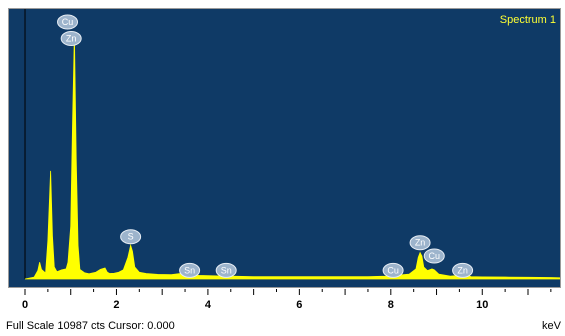  Describe the element at coordinates (527, 20) in the screenshot. I see `legend-spectrum-label: Spectrum 1` at that location.